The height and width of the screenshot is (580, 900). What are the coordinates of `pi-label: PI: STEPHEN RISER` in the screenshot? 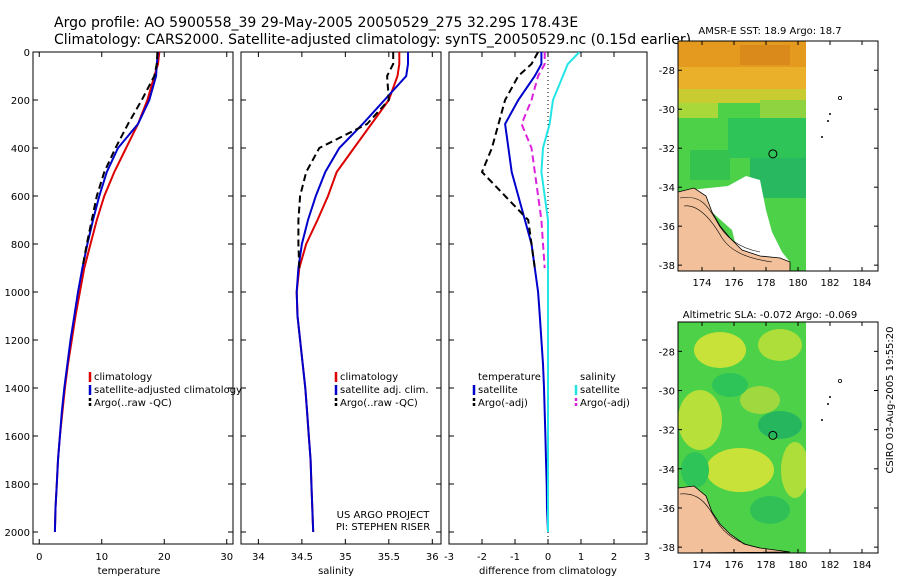 It's located at (383, 527).